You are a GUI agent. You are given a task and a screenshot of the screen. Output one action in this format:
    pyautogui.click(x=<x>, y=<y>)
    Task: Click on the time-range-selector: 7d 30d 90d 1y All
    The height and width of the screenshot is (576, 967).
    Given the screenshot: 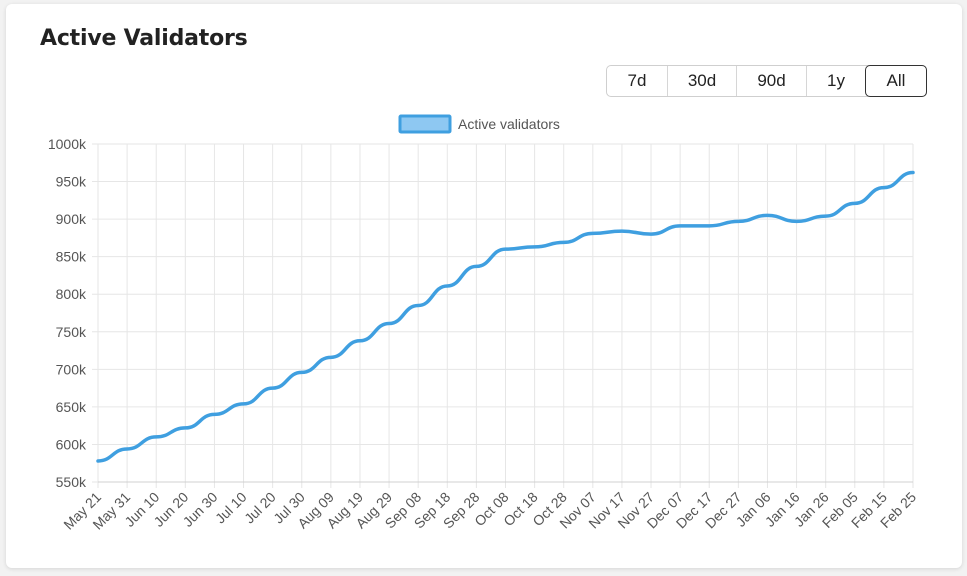 What is the action you would take?
    pyautogui.click(x=766, y=81)
    